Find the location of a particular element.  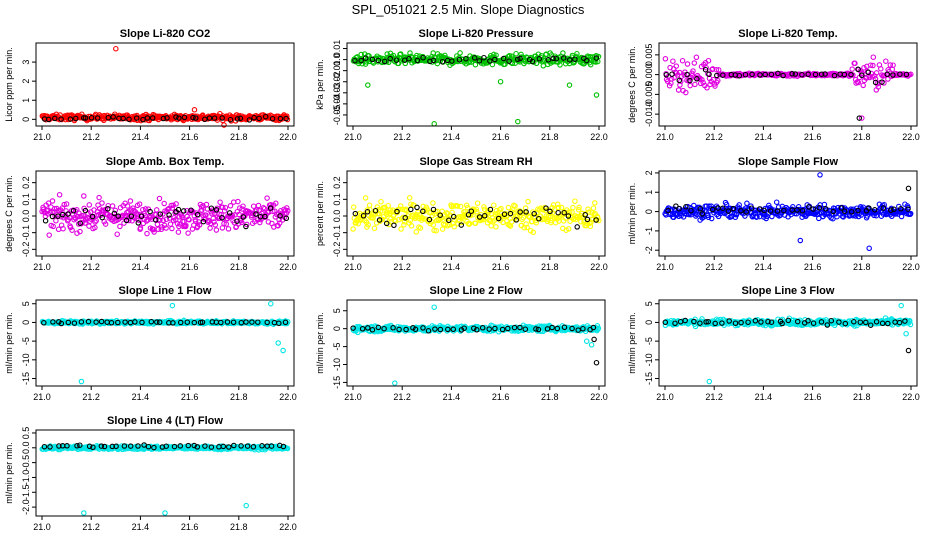

y-axis: -15 -10 -5 0 5 is located at coordinates (28, 343).